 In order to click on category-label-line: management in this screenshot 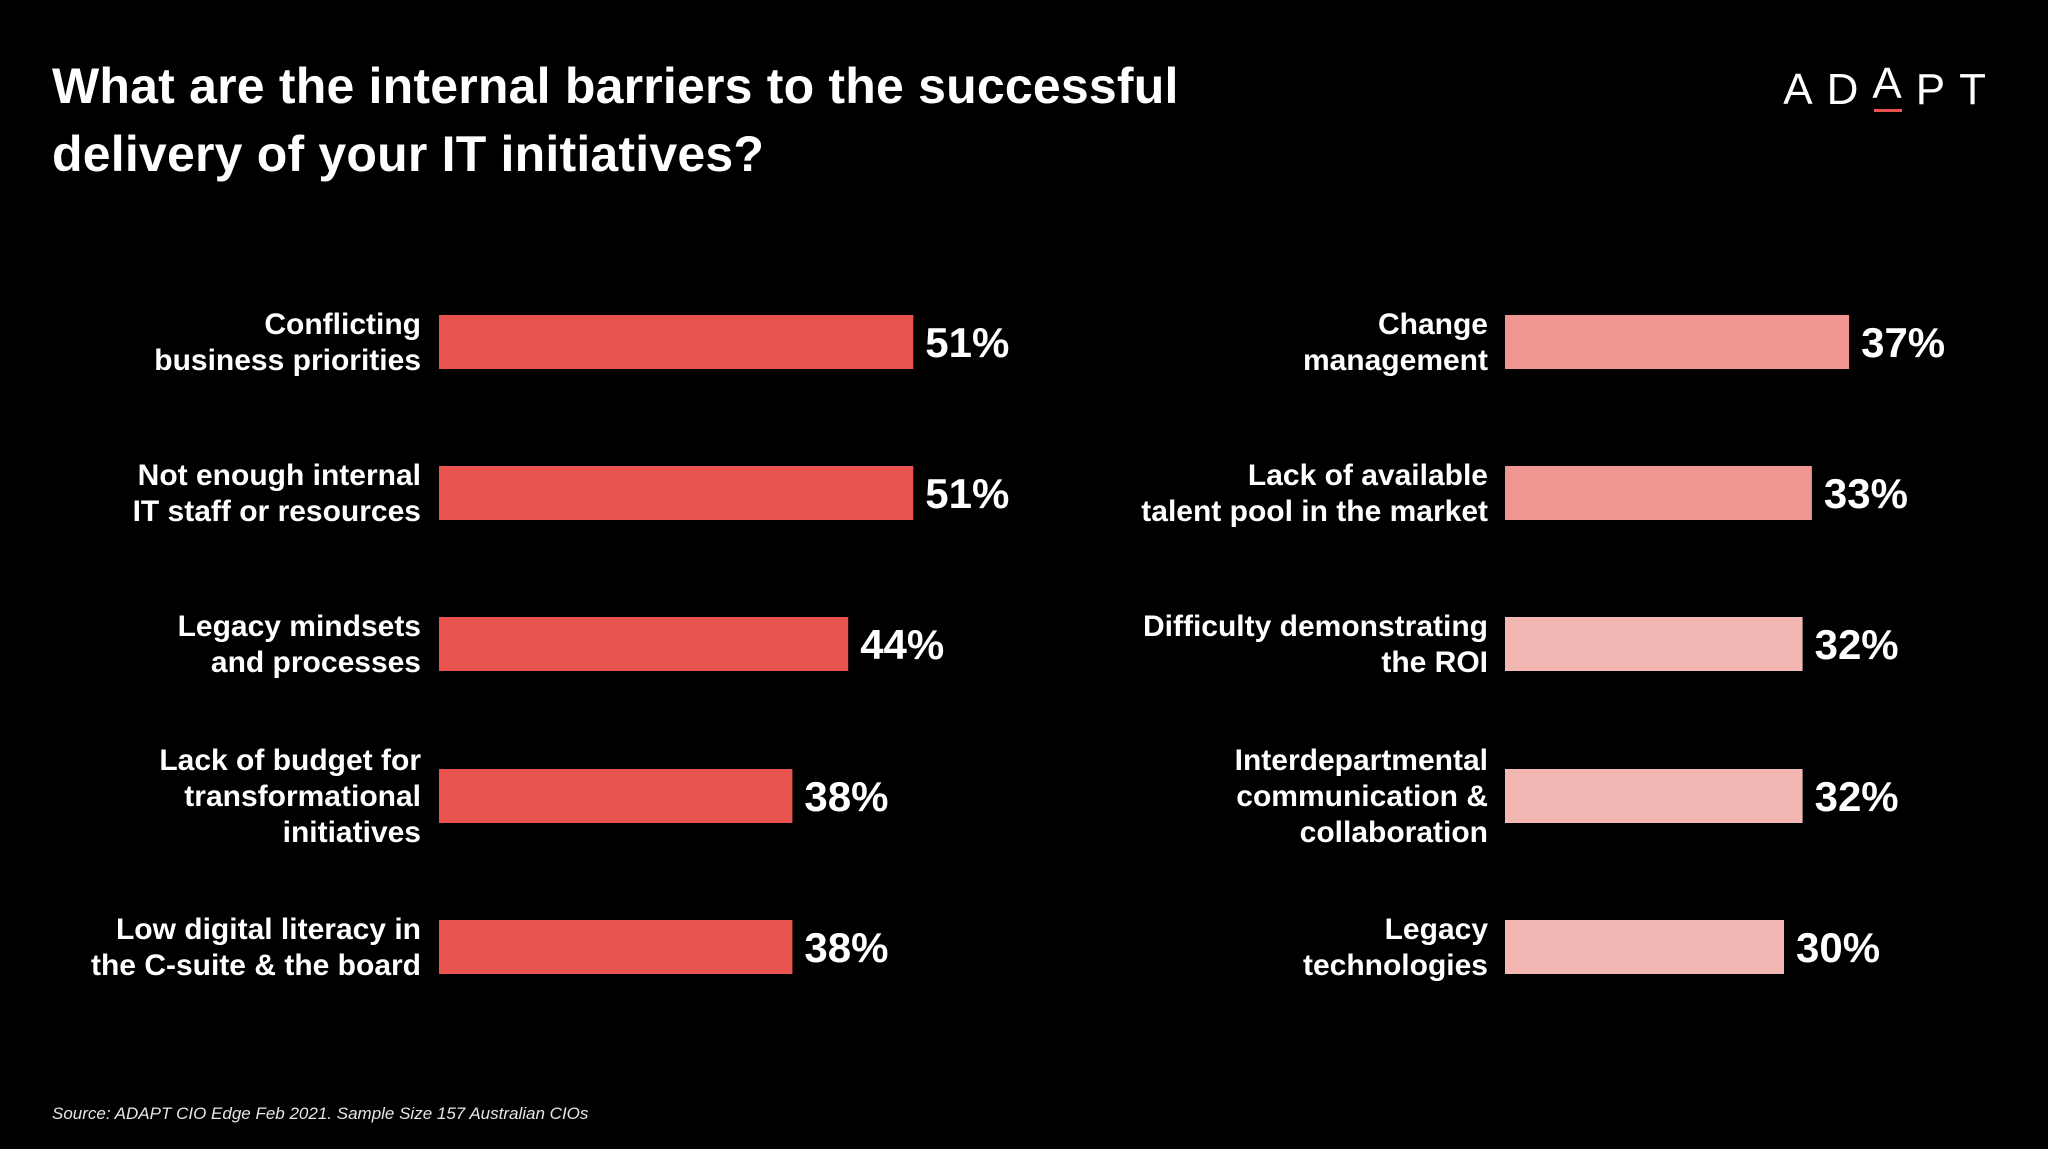, I will do `click(1395, 360)`.